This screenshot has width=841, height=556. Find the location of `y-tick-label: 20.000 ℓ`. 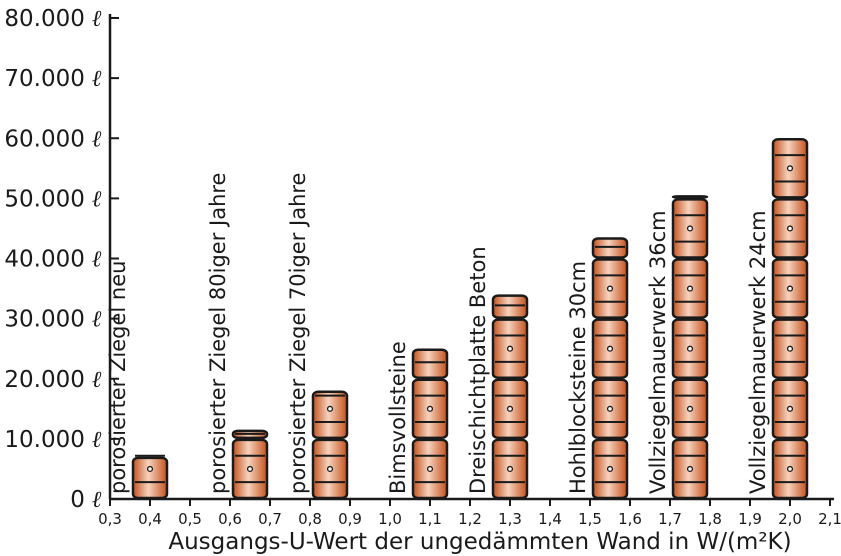

y-tick-label: 20.000 ℓ is located at coordinates (53, 379).